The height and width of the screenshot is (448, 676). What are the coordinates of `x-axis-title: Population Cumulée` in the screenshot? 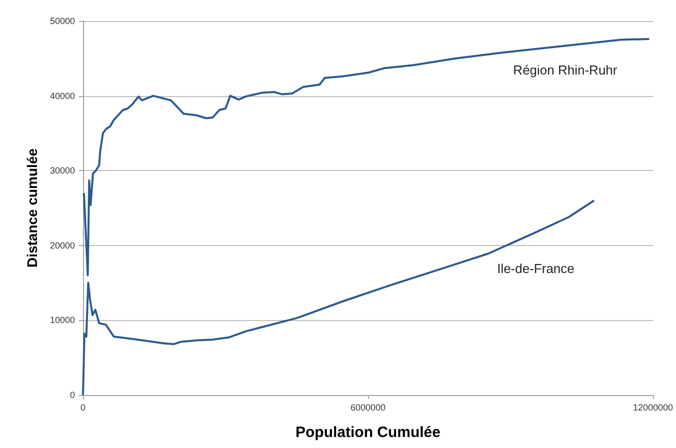 It's located at (367, 432).